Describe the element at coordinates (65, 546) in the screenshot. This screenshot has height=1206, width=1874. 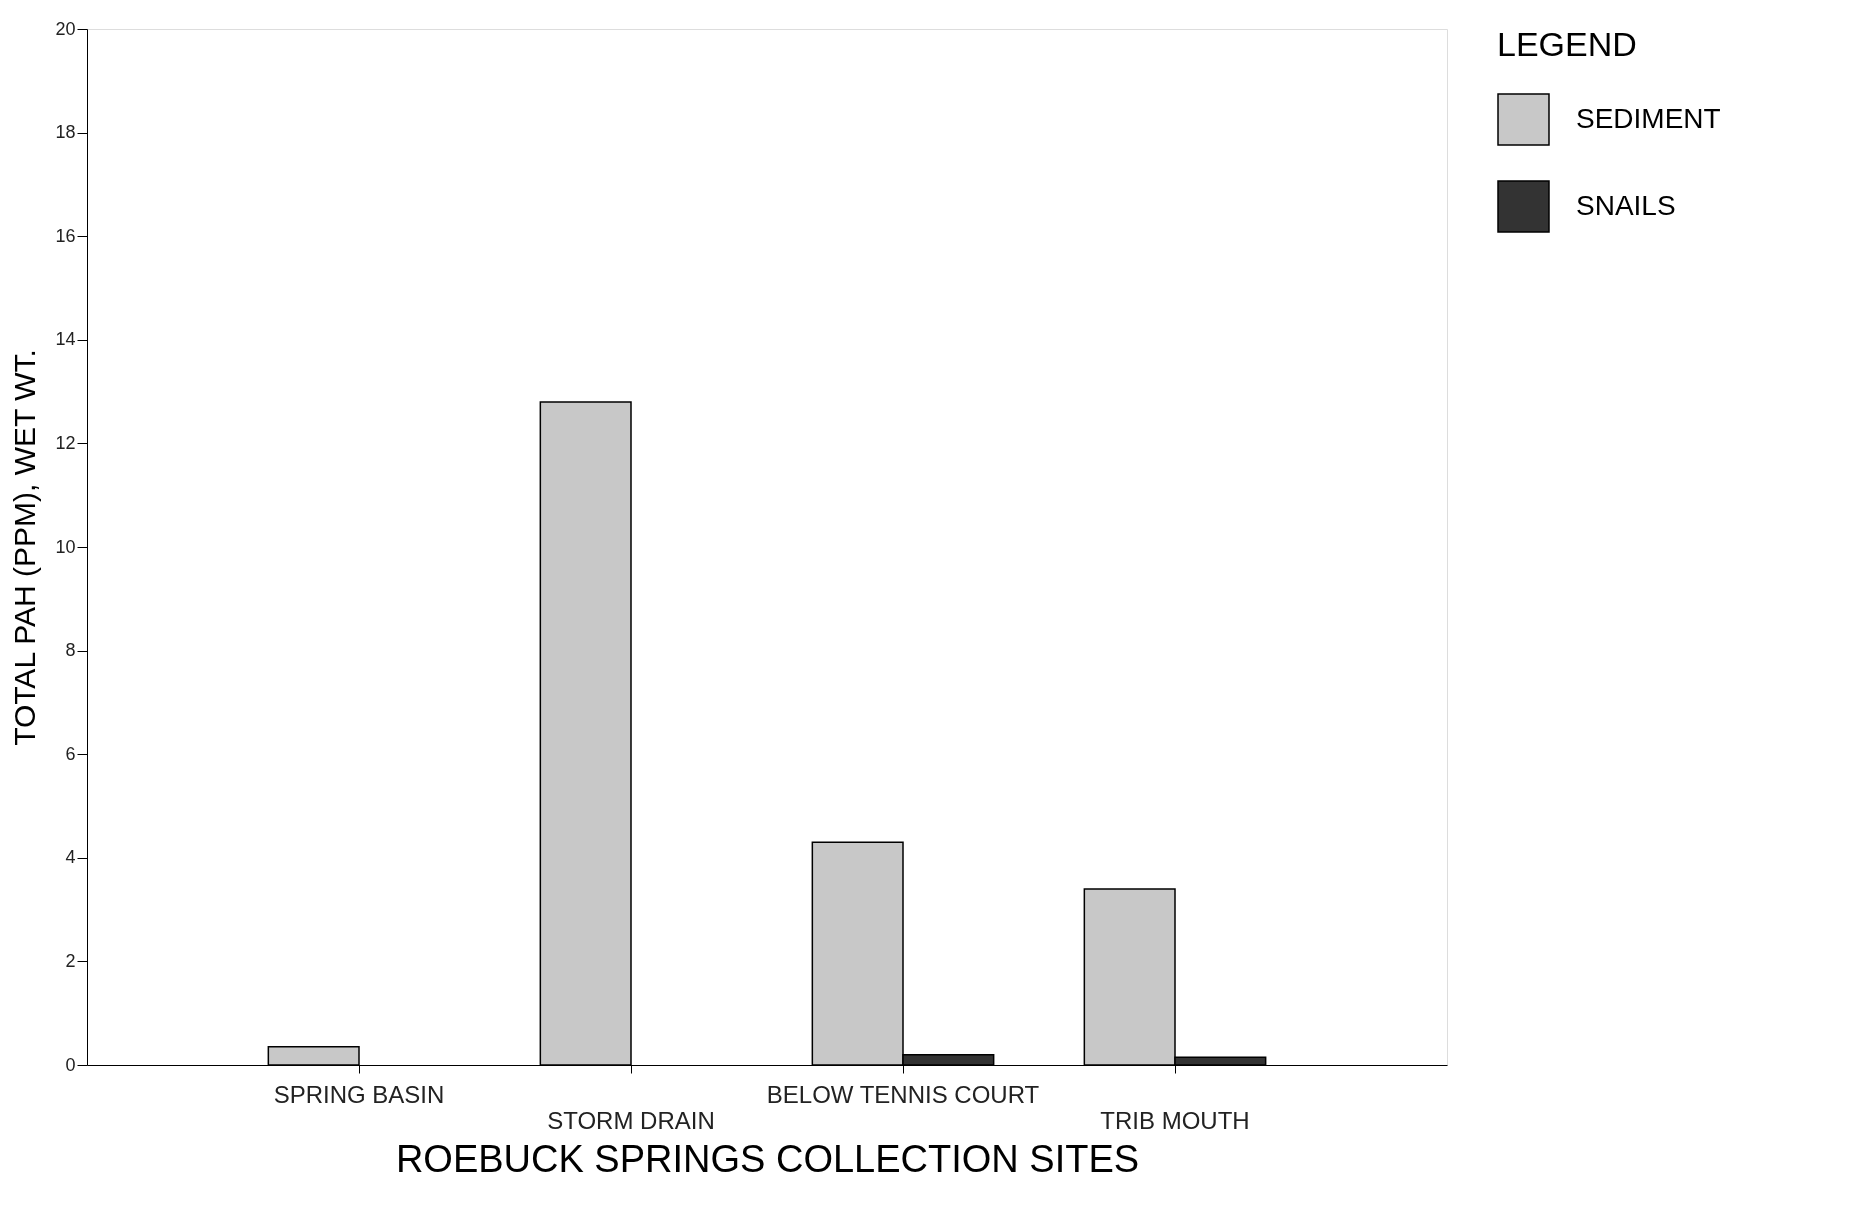
I see `y-tick-label: 10` at that location.